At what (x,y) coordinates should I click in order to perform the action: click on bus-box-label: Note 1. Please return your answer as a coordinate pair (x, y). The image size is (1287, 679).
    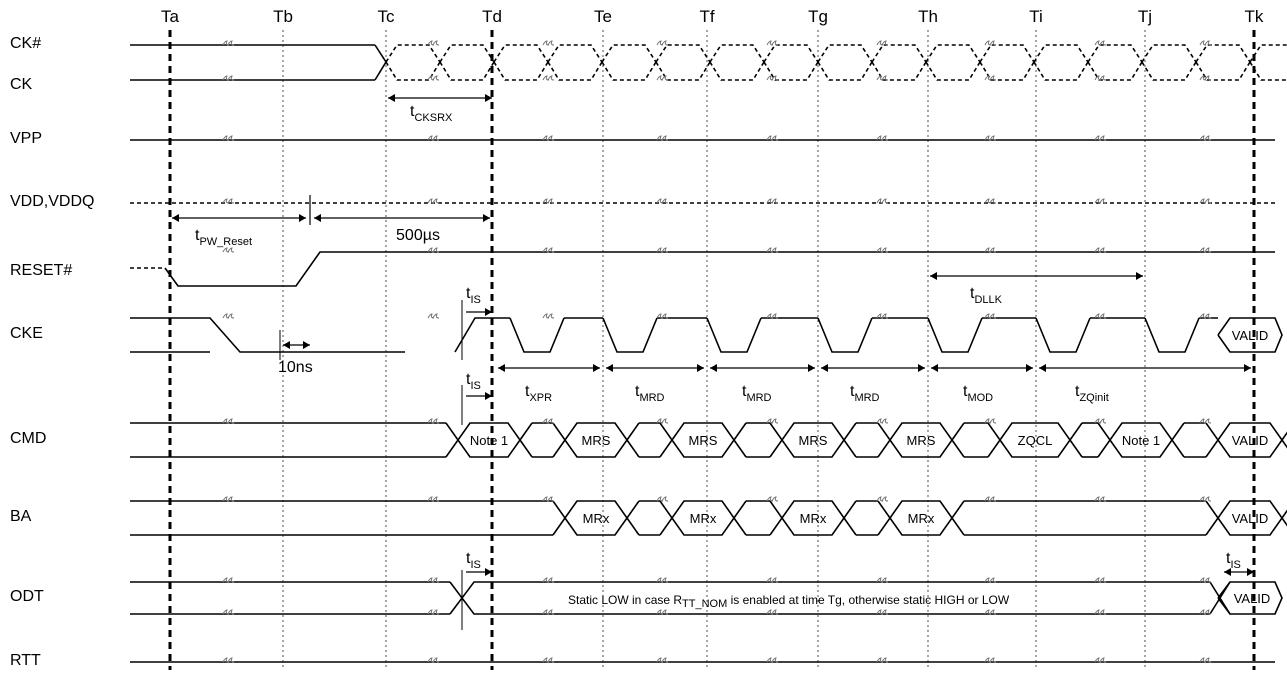
    Looking at the image, I should click on (1141, 440).